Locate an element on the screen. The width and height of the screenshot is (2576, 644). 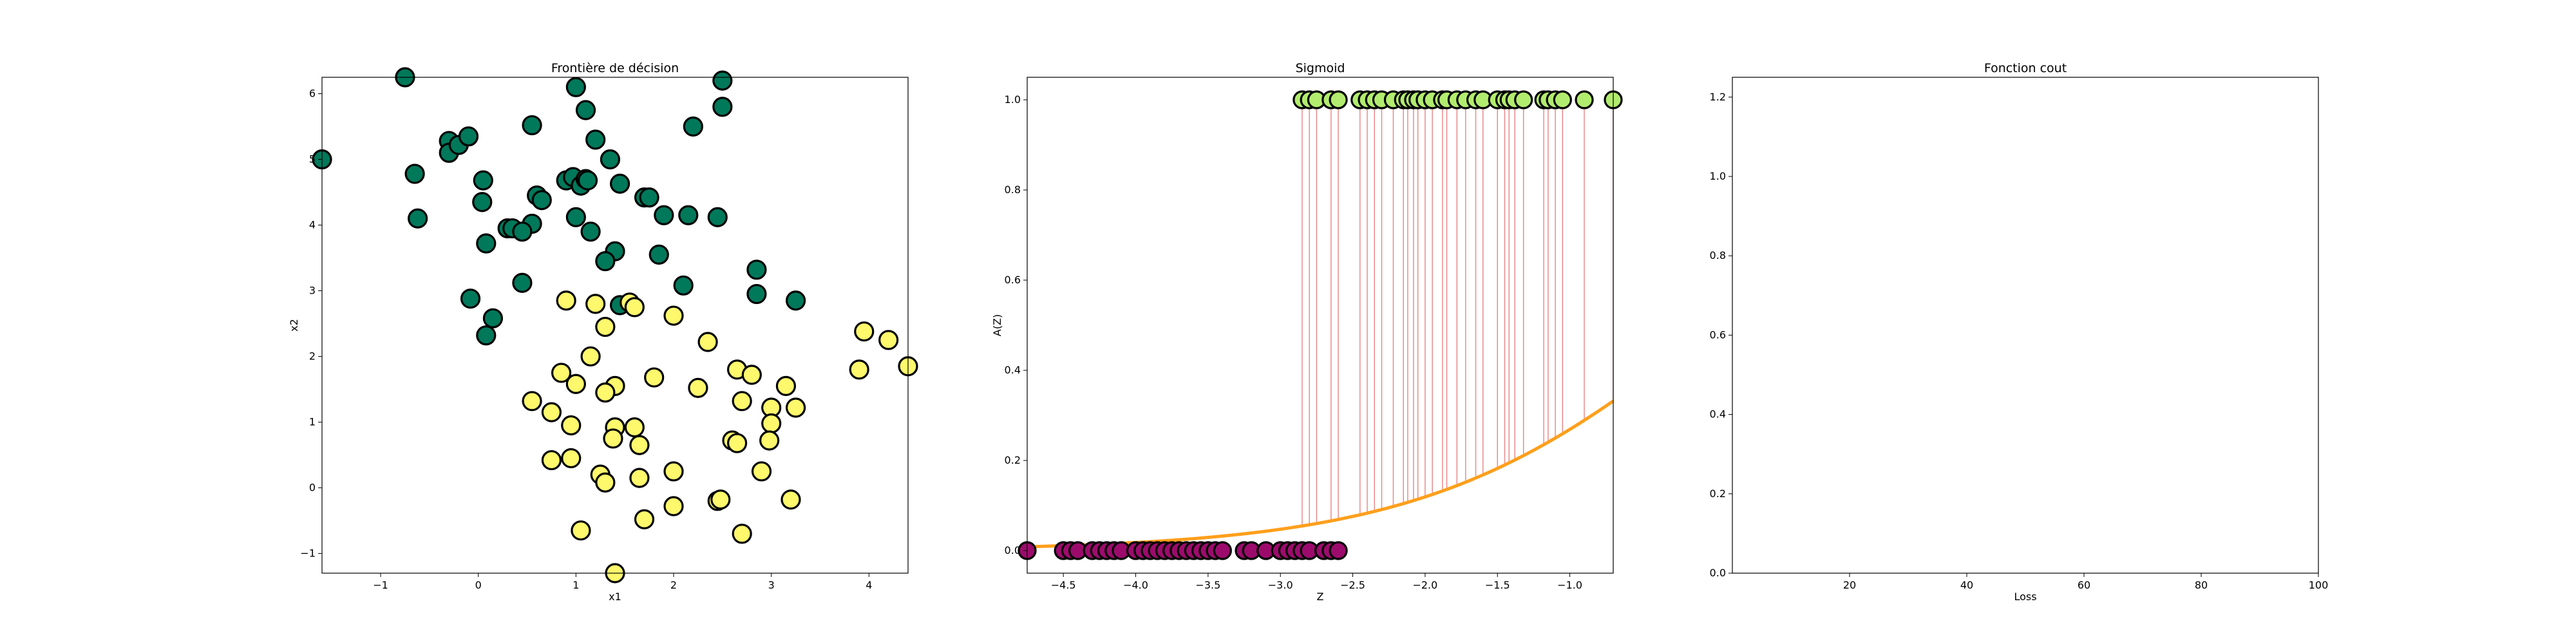
x-tick-label: 1 is located at coordinates (576, 585).